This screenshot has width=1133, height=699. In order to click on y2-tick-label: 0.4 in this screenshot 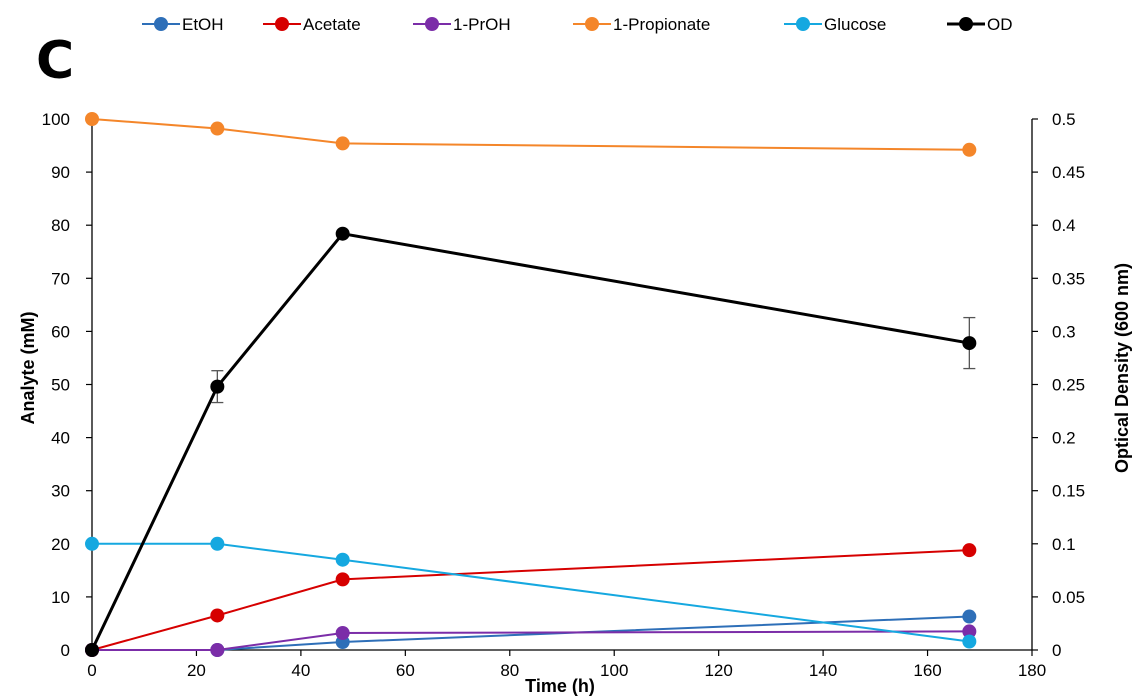, I will do `click(1064, 225)`.